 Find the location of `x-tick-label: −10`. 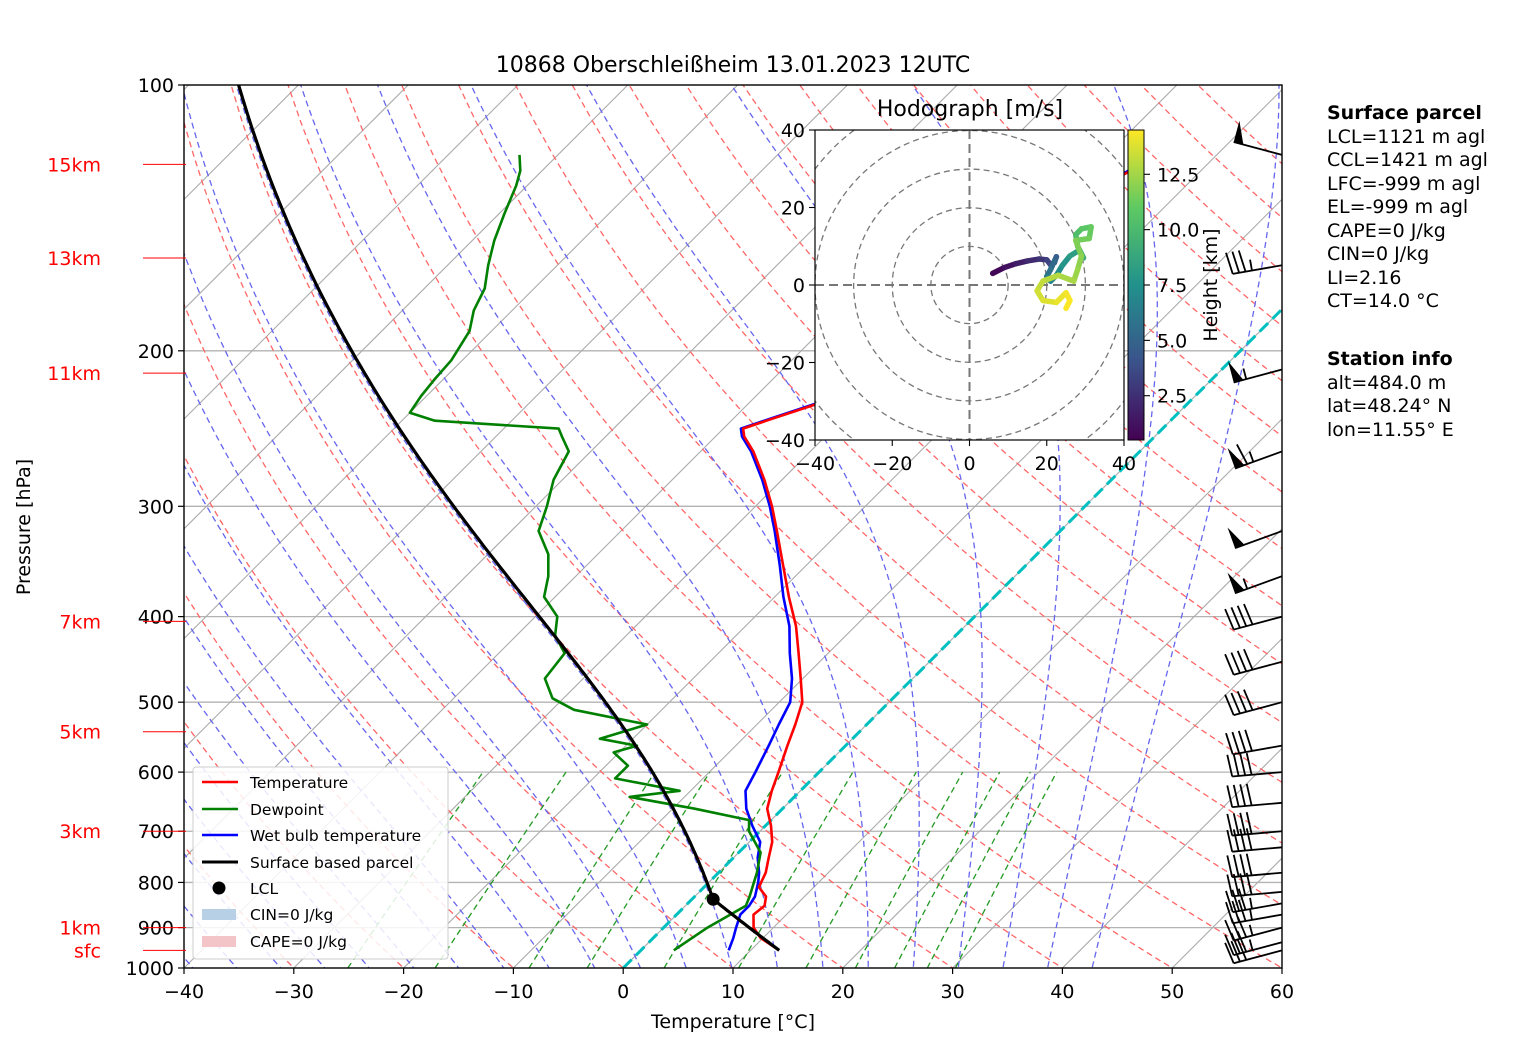

x-tick-label: −10 is located at coordinates (513, 992).